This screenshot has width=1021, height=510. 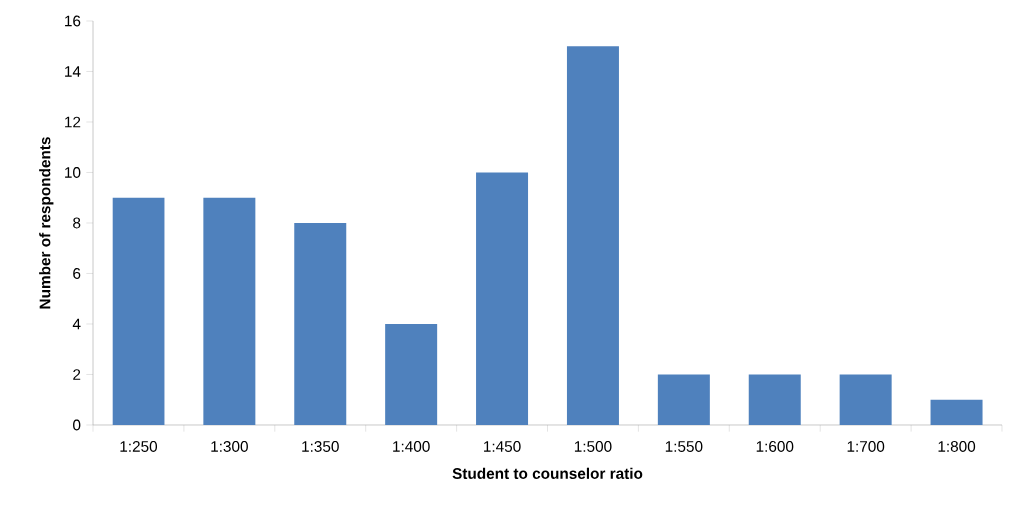 What do you see at coordinates (866, 446) in the screenshot?
I see `x-tick-label: 1:700` at bounding box center [866, 446].